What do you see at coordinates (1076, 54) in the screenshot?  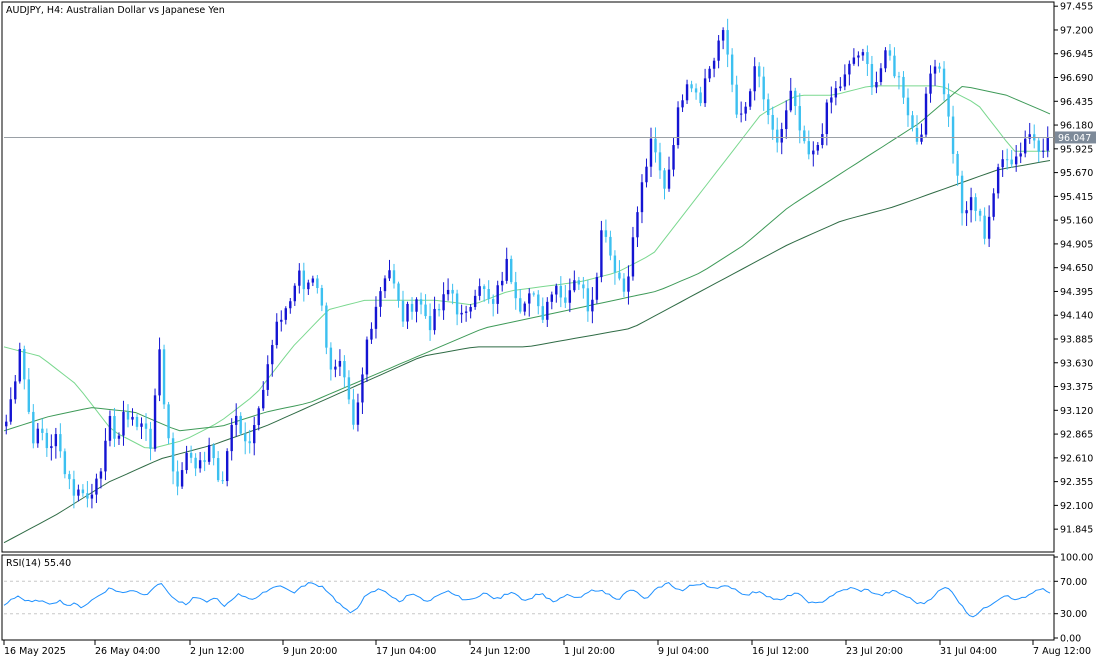 I see `y-tick-label: 96.945` at bounding box center [1076, 54].